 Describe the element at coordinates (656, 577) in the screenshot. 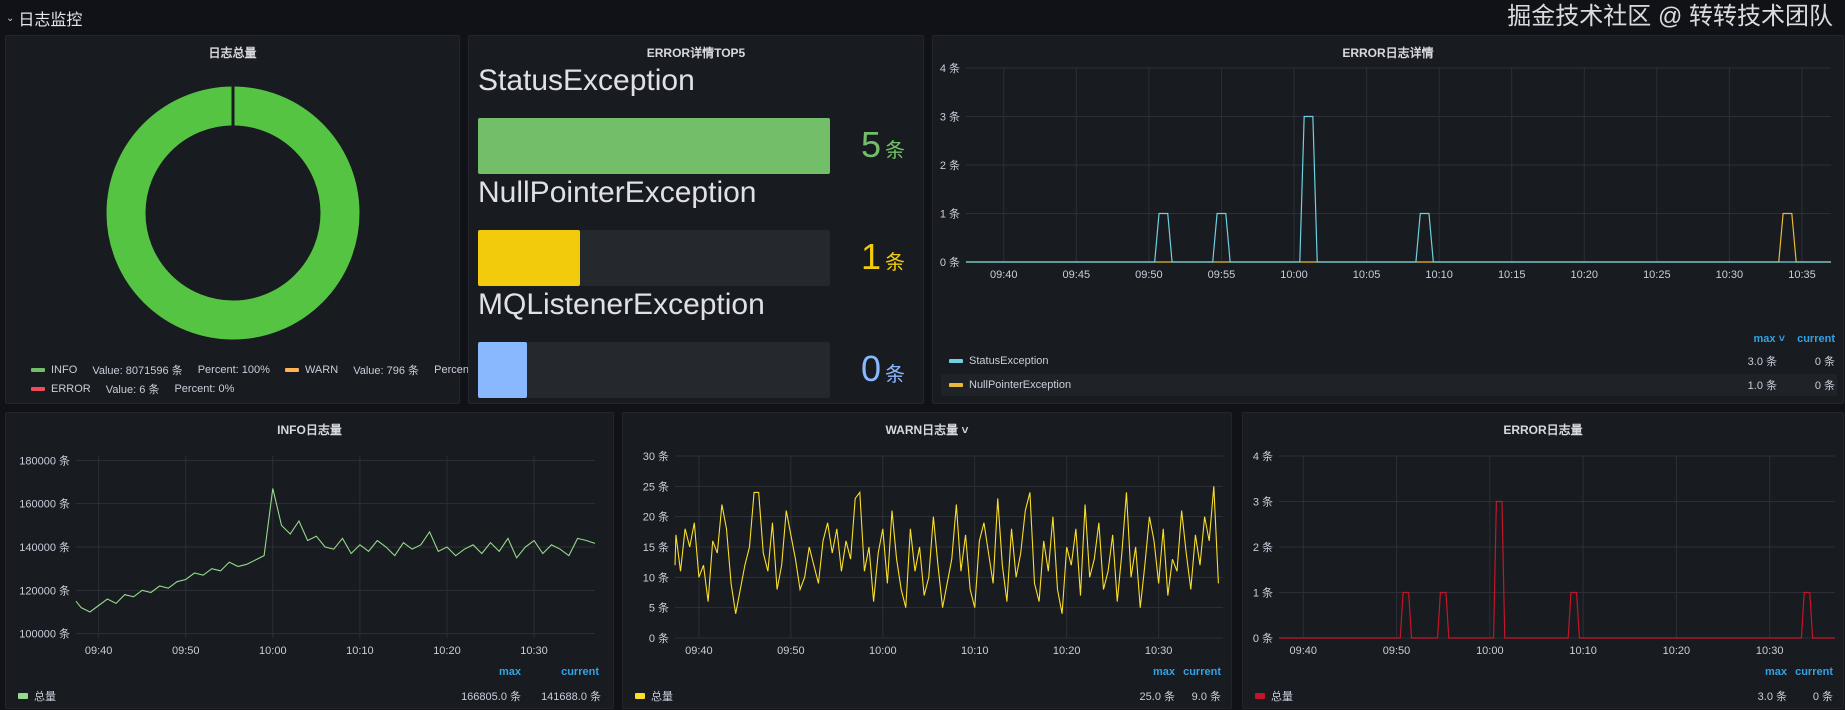

I see `y-tick-label: 10 条` at that location.